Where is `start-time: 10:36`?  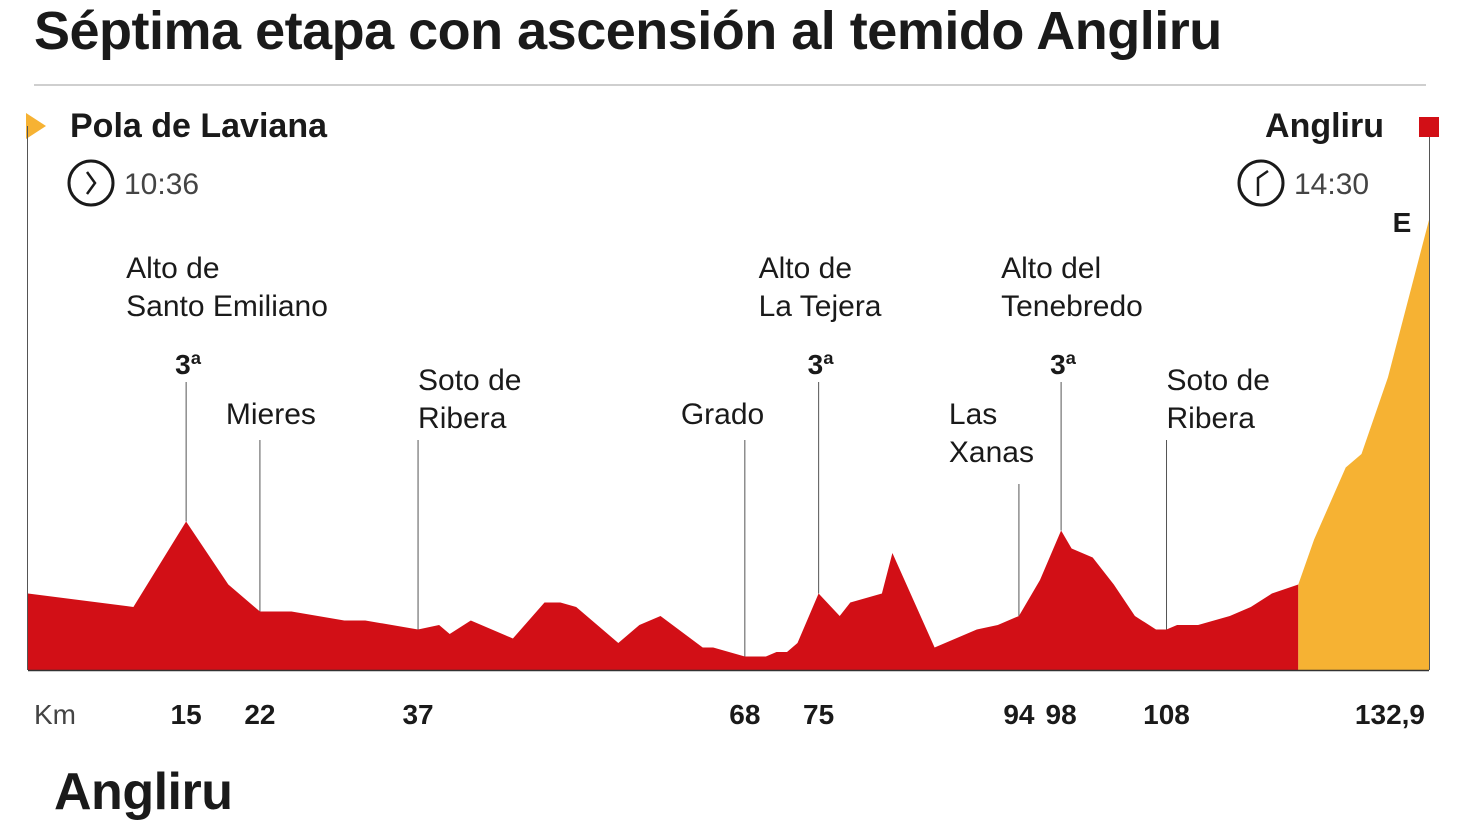 start-time: 10:36 is located at coordinates (161, 184).